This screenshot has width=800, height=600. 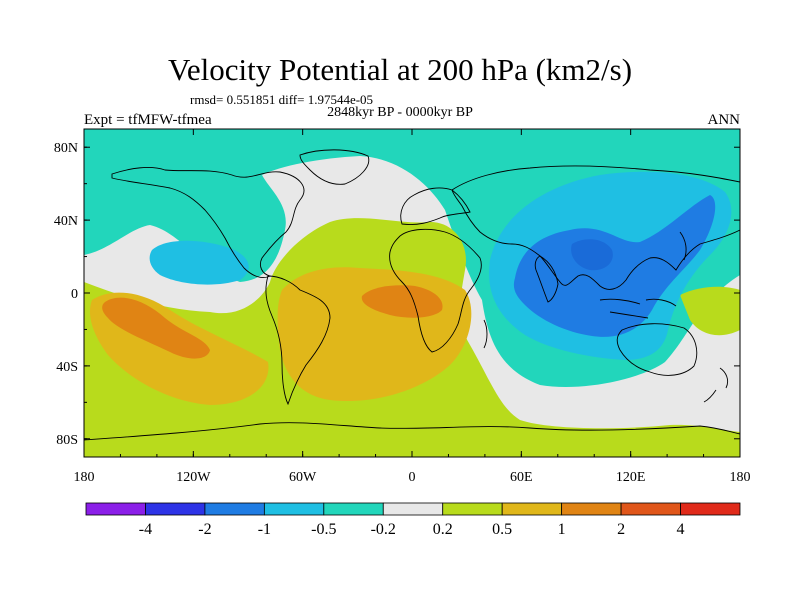 What do you see at coordinates (710, 311) in the screenshot?
I see `region-positive-green-east` at bounding box center [710, 311].